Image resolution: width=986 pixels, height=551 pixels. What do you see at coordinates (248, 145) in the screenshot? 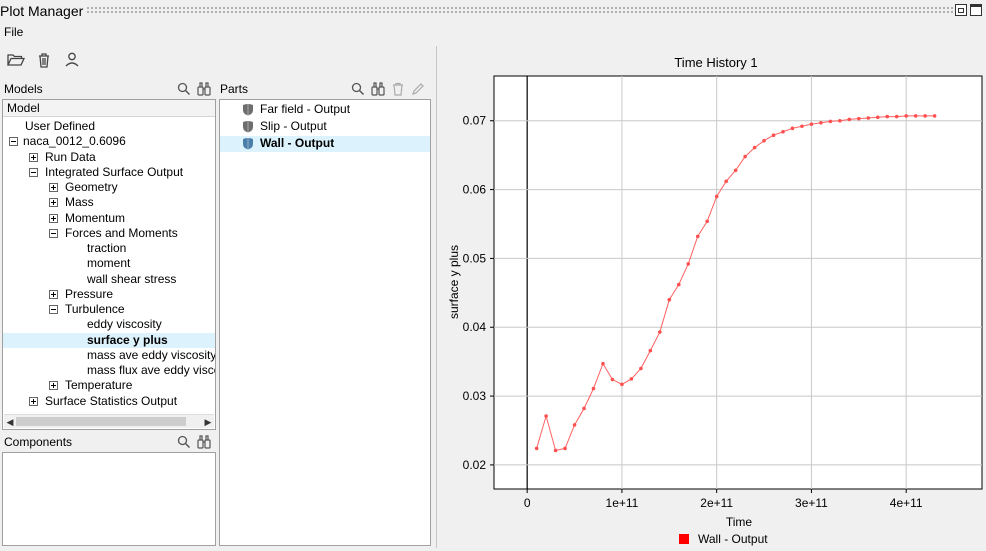
I see `part-shield-icon` at bounding box center [248, 145].